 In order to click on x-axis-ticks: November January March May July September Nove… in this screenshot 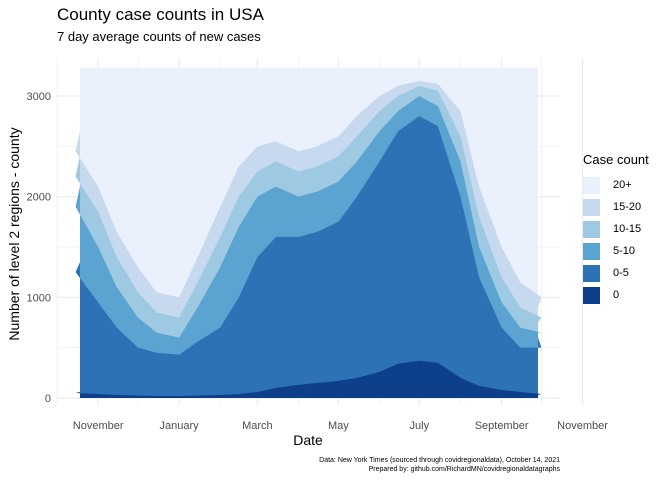, I will do `click(340, 426)`.